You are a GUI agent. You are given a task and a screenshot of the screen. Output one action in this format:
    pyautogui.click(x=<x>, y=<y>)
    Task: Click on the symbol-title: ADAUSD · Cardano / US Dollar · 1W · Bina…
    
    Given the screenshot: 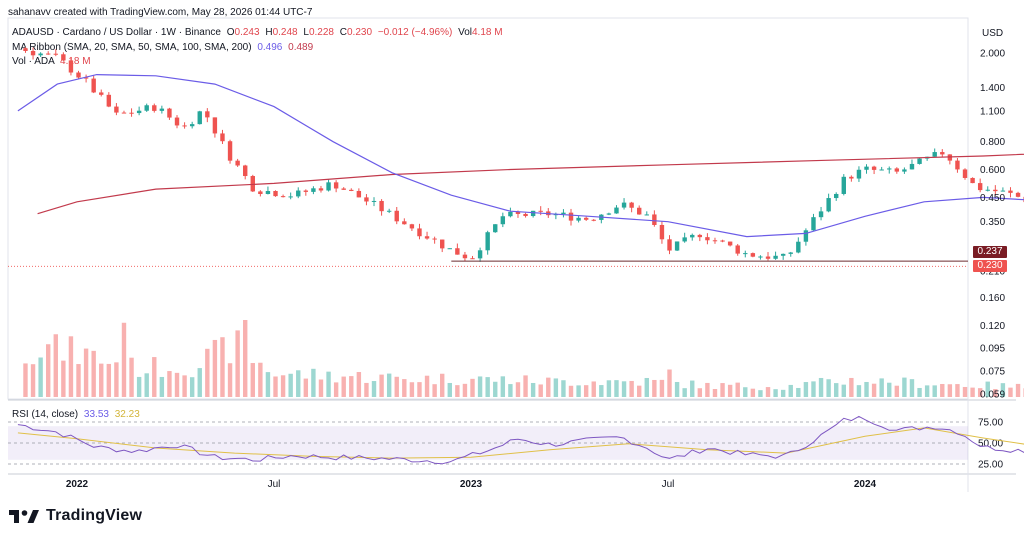 What is the action you would take?
    pyautogui.click(x=116, y=32)
    